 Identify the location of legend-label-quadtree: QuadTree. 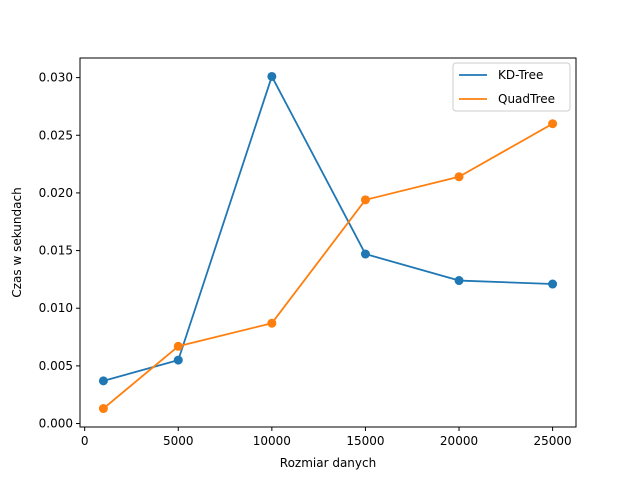
(526, 99).